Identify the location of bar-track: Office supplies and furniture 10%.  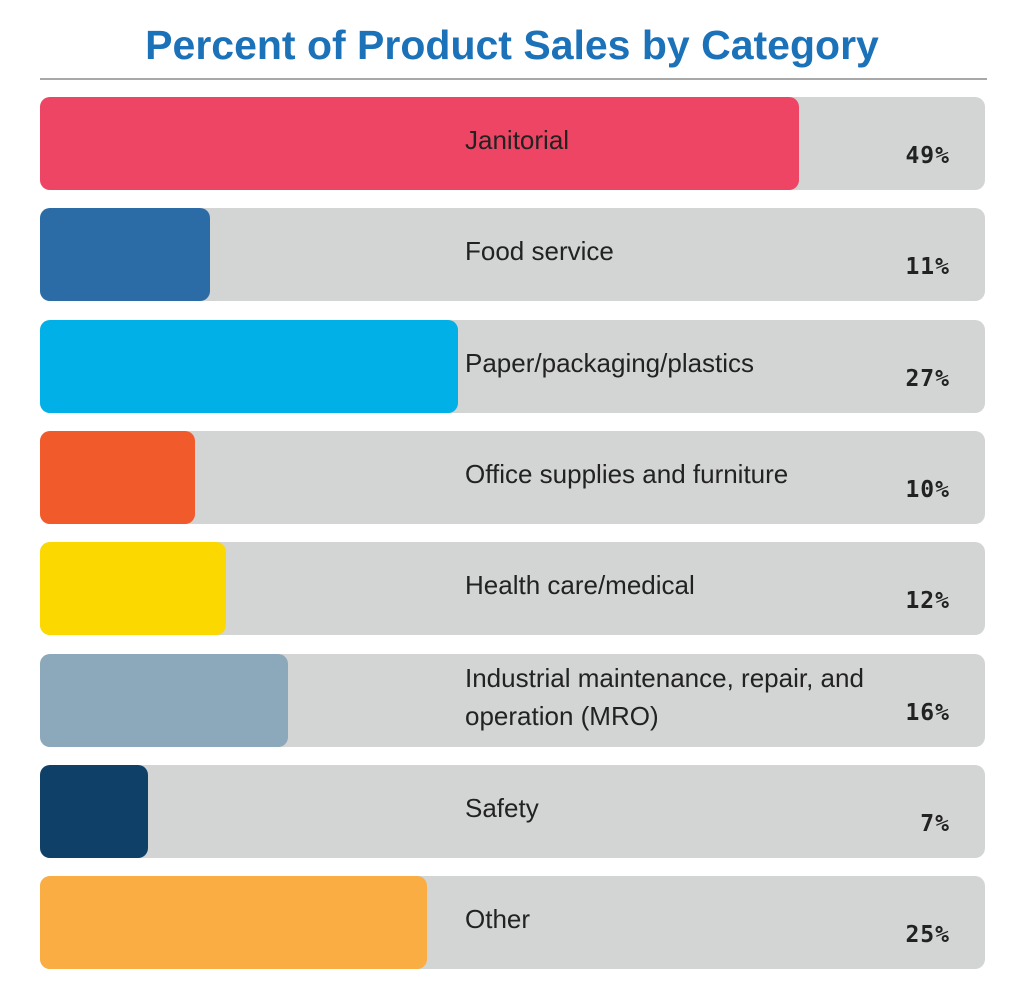
(512, 477).